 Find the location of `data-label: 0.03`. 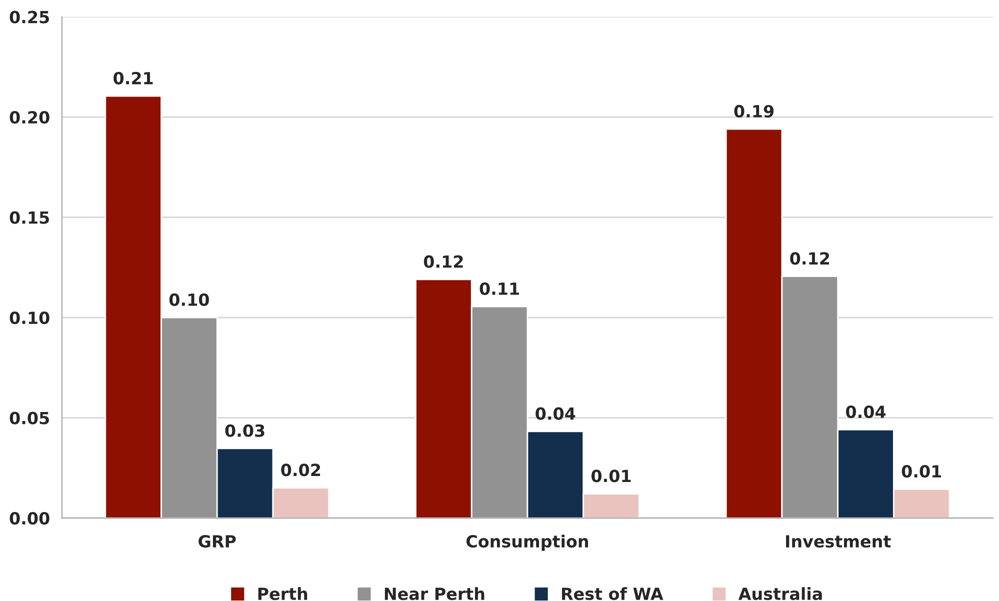

data-label: 0.03 is located at coordinates (244, 430).